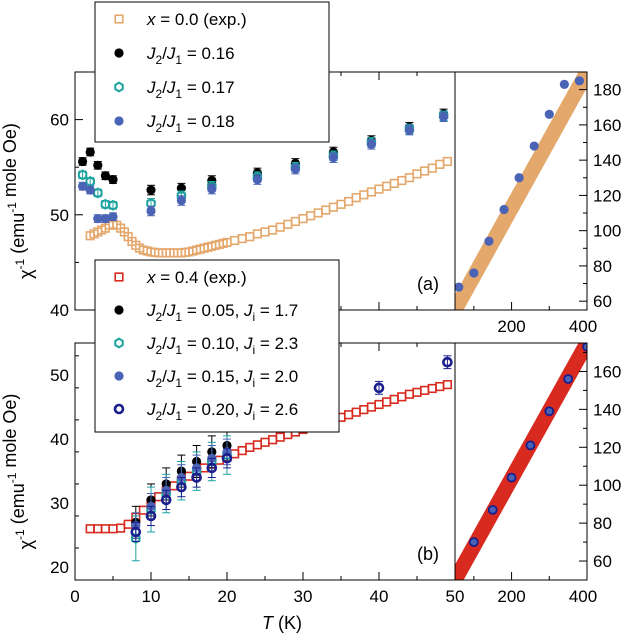 The width and height of the screenshot is (635, 640). I want to click on y-tick-right-label: 180, so click(607, 90).